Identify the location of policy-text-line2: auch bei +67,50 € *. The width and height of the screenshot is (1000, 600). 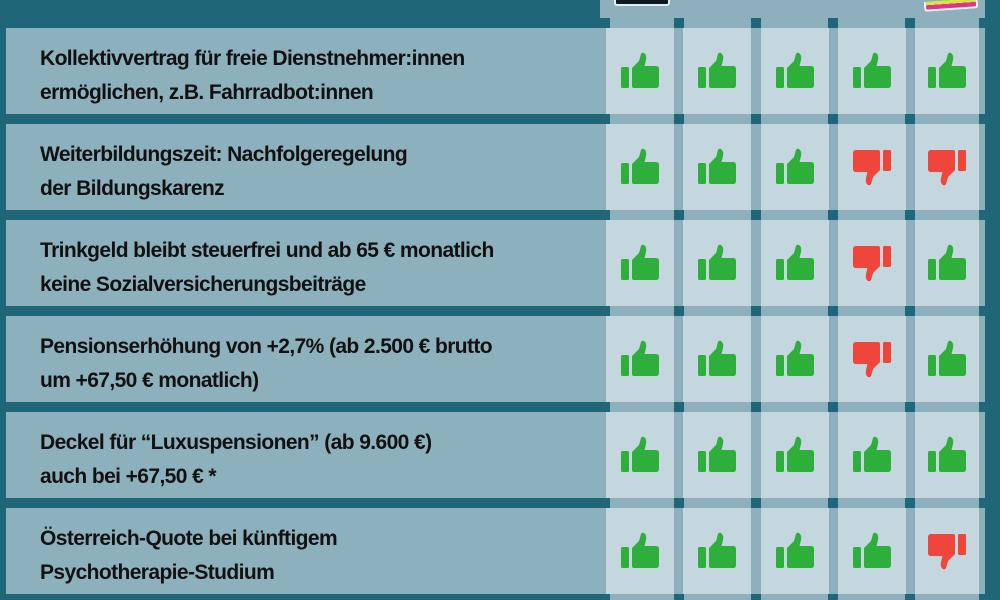
(128, 476).